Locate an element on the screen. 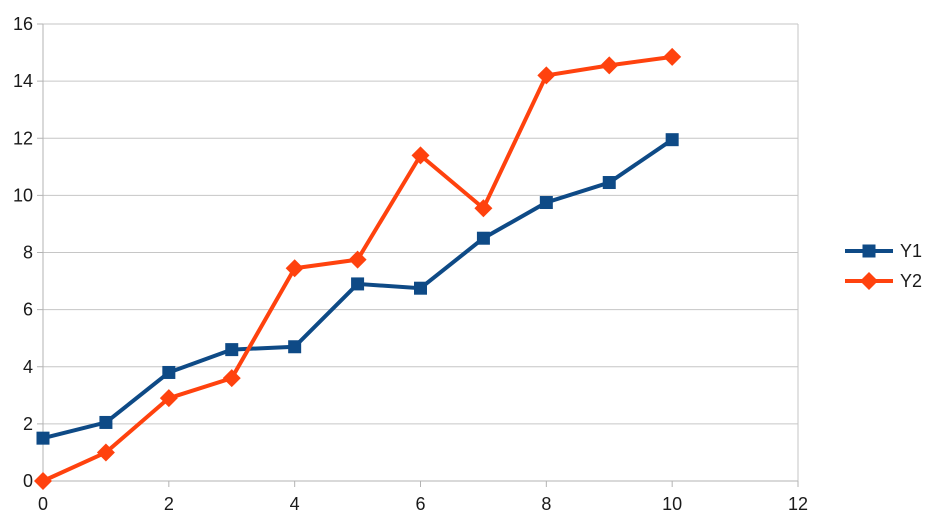 The image size is (945, 532). x-tick-label: 10 is located at coordinates (672, 504).